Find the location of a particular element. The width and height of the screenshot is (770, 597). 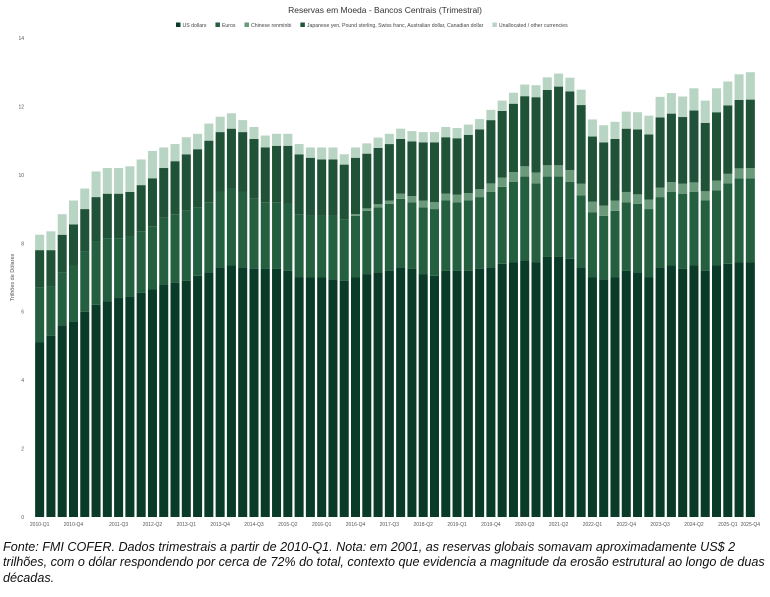

x-tick-label: 2017-Q3 is located at coordinates (390, 525).